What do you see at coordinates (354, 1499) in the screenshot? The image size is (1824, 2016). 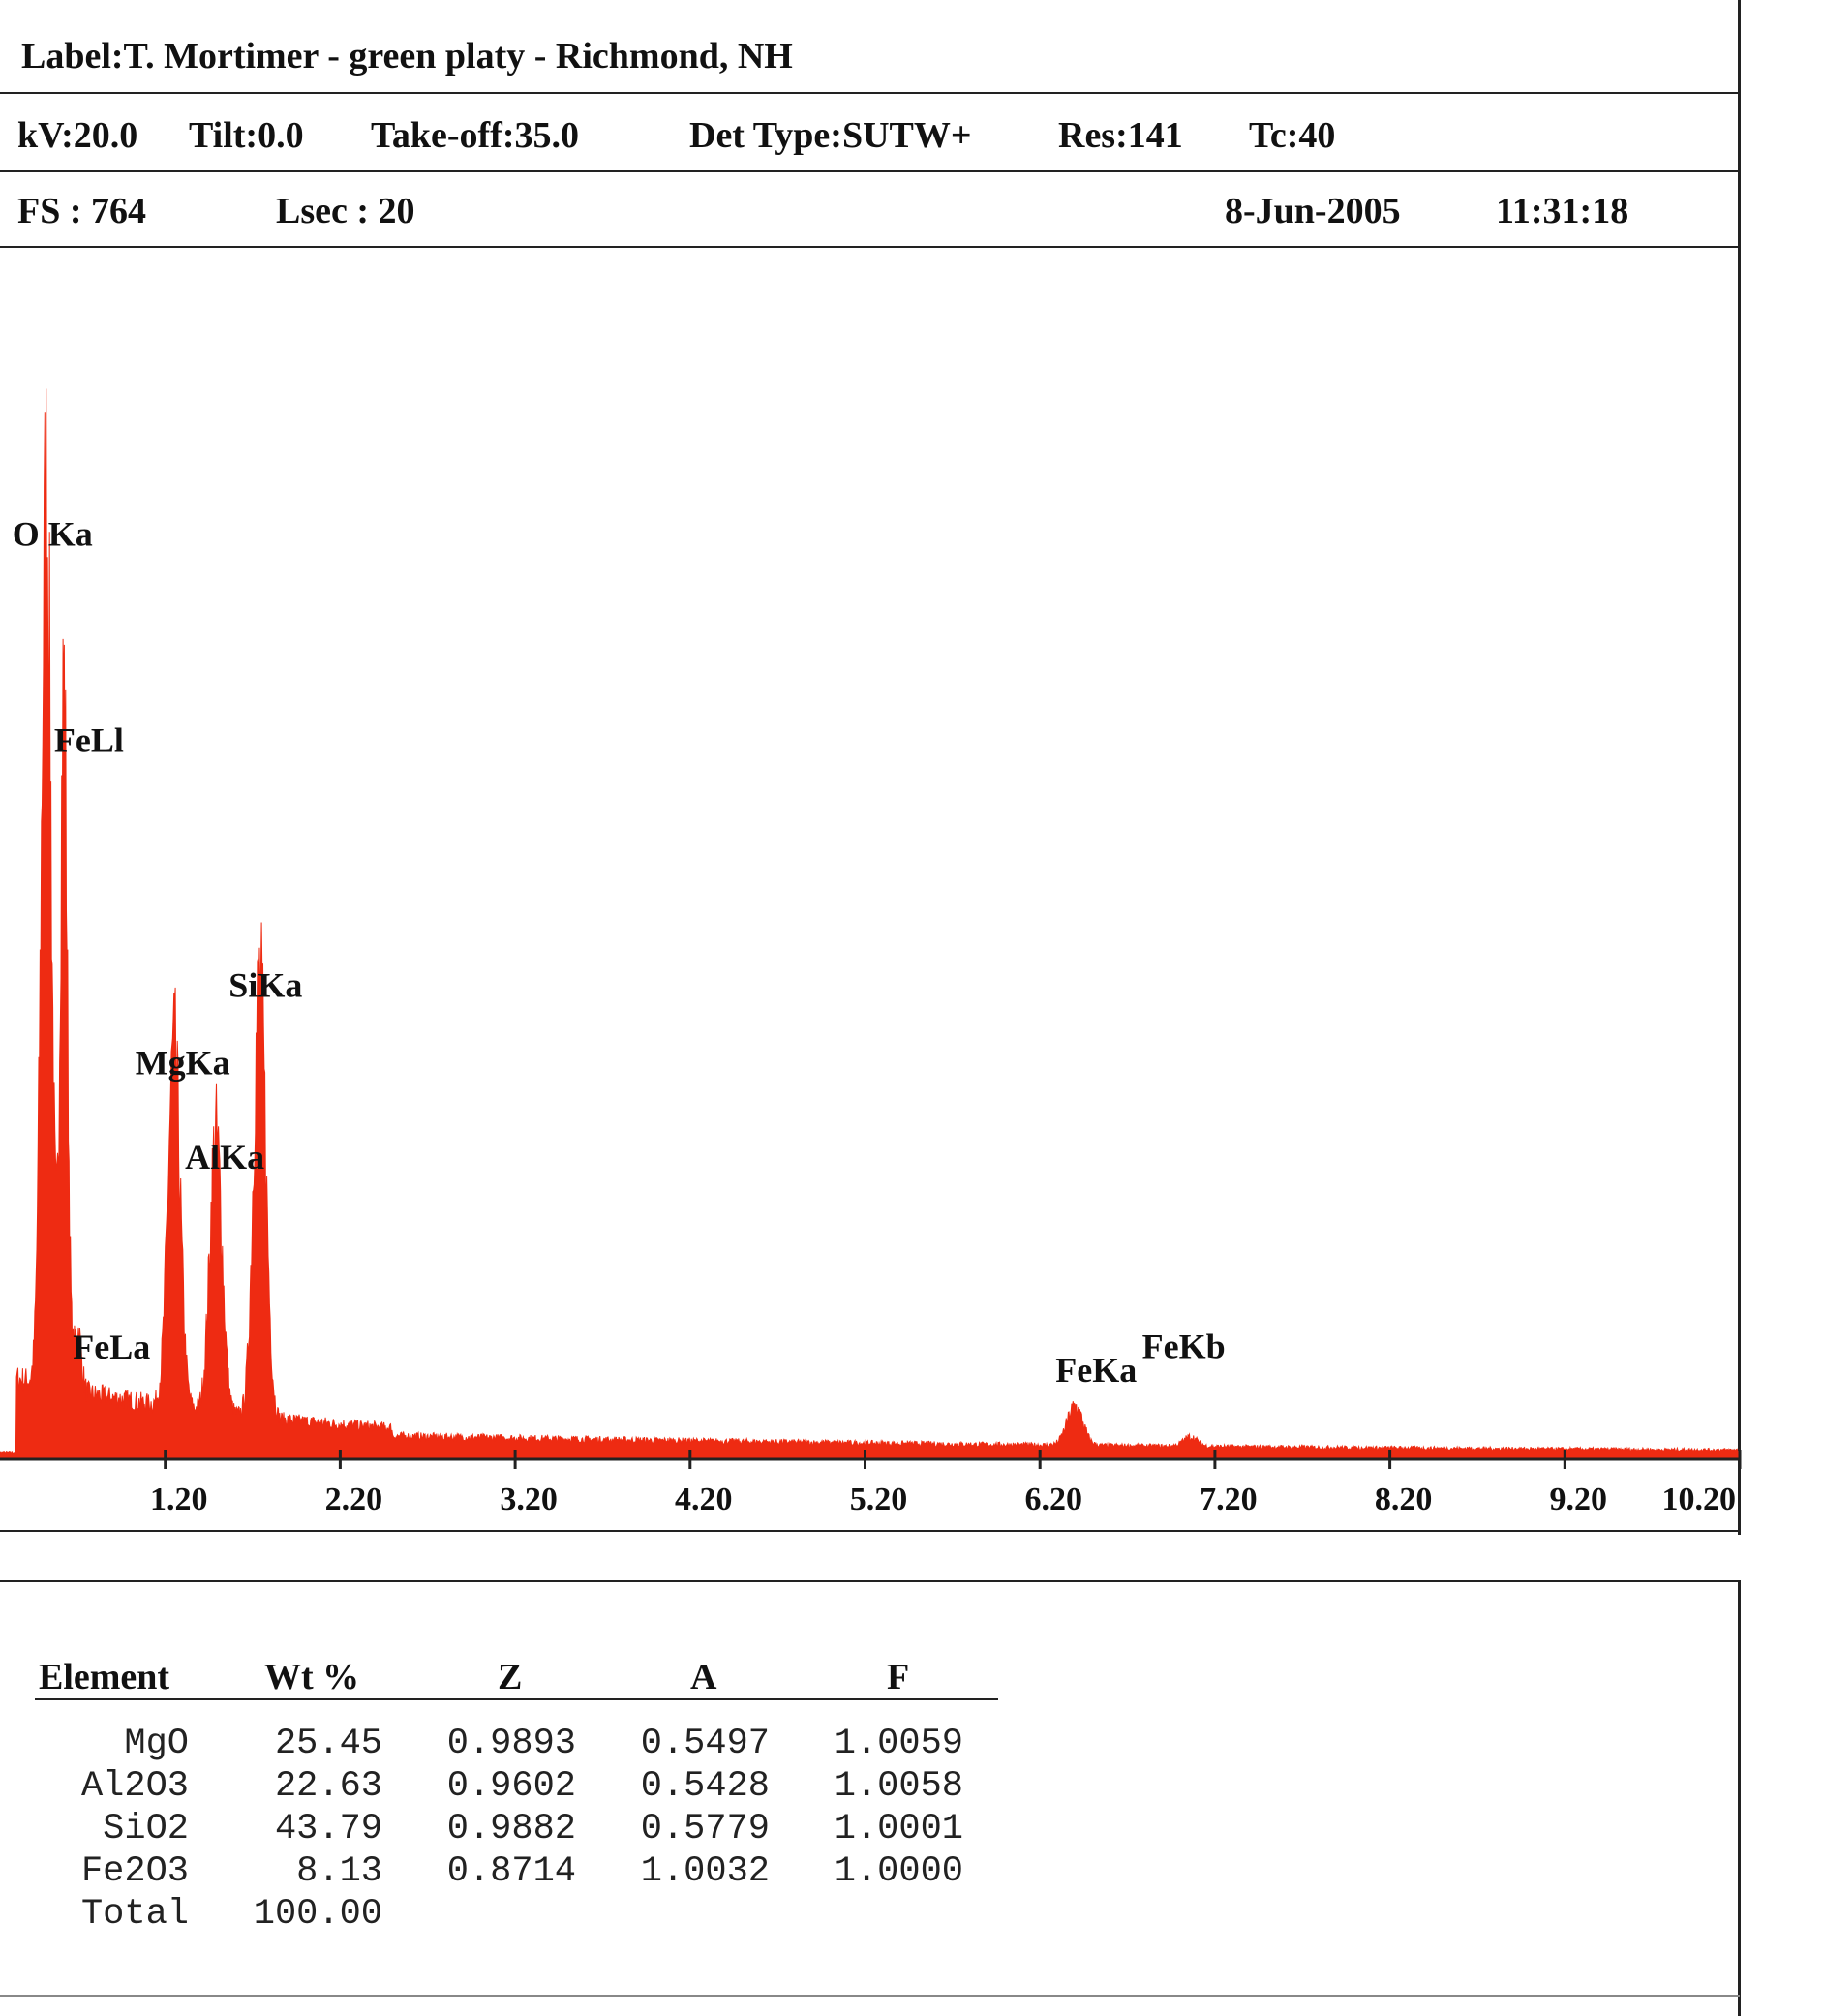 I see `x-tick-label: 2.20` at bounding box center [354, 1499].